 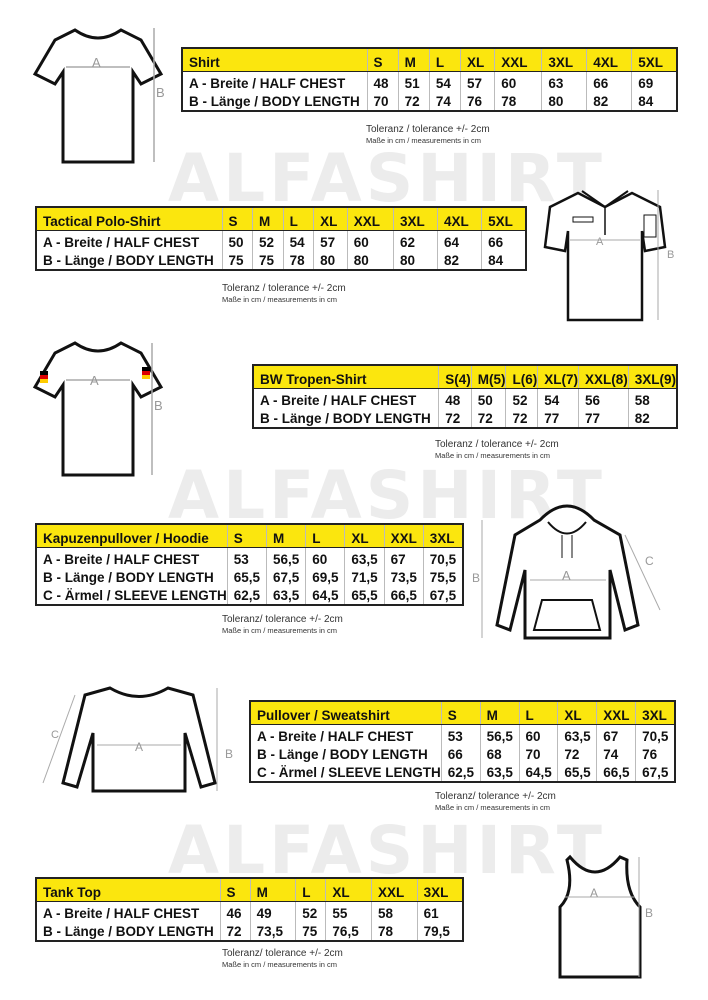 I want to click on measurement-value: 79,5, so click(x=439, y=931).